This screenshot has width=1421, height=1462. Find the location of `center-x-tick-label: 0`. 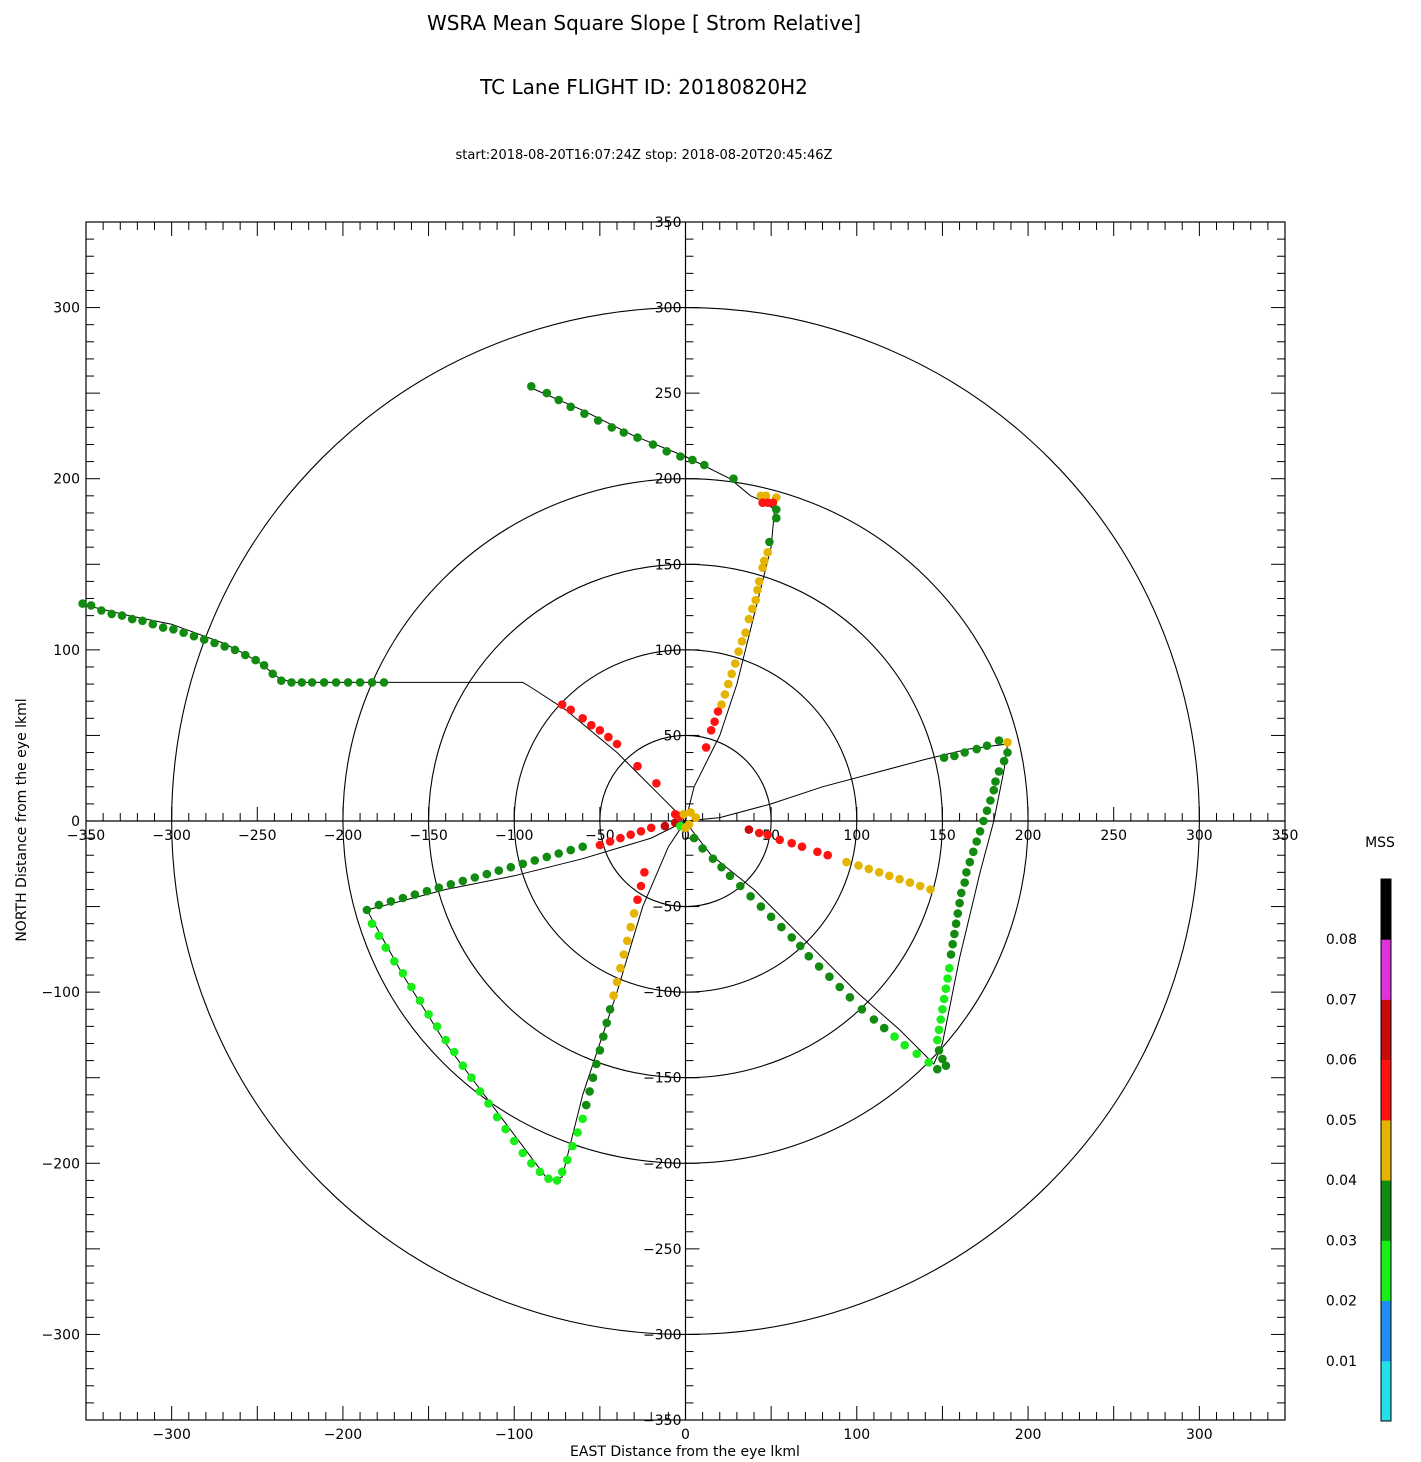

center-x-tick-label: 0 is located at coordinates (685, 836).